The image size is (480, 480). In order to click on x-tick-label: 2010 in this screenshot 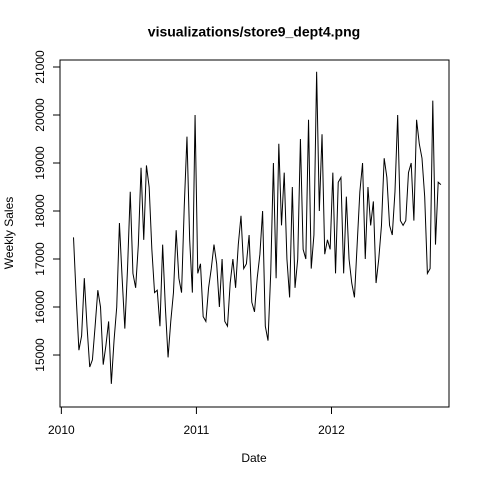, I will do `click(61, 430)`.